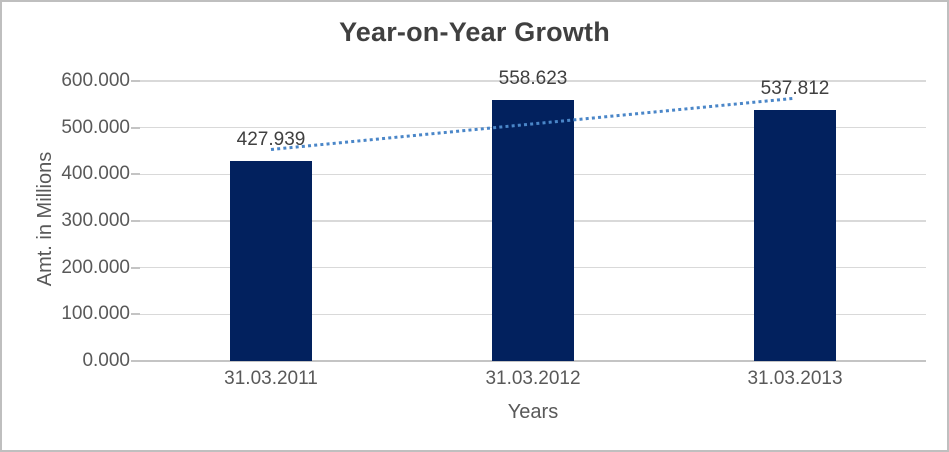  What do you see at coordinates (95, 220) in the screenshot?
I see `y-tick-label: 300.000` at bounding box center [95, 220].